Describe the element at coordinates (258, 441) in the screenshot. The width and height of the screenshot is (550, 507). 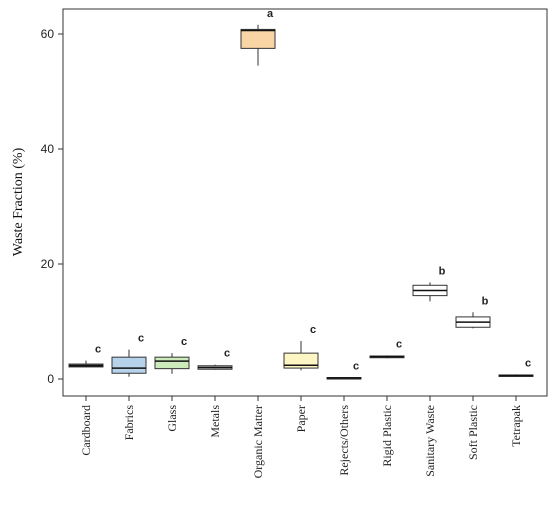
I see `x-tick-label: Organic Matter` at that location.